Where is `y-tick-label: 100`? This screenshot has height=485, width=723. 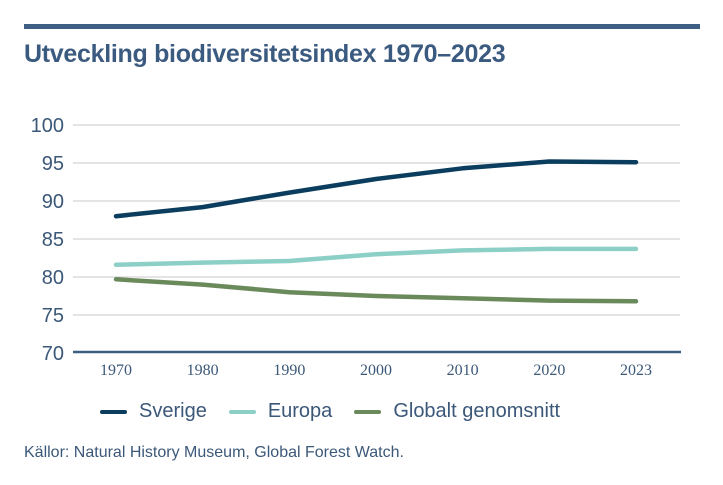
y-tick-label: 100 is located at coordinates (47, 126).